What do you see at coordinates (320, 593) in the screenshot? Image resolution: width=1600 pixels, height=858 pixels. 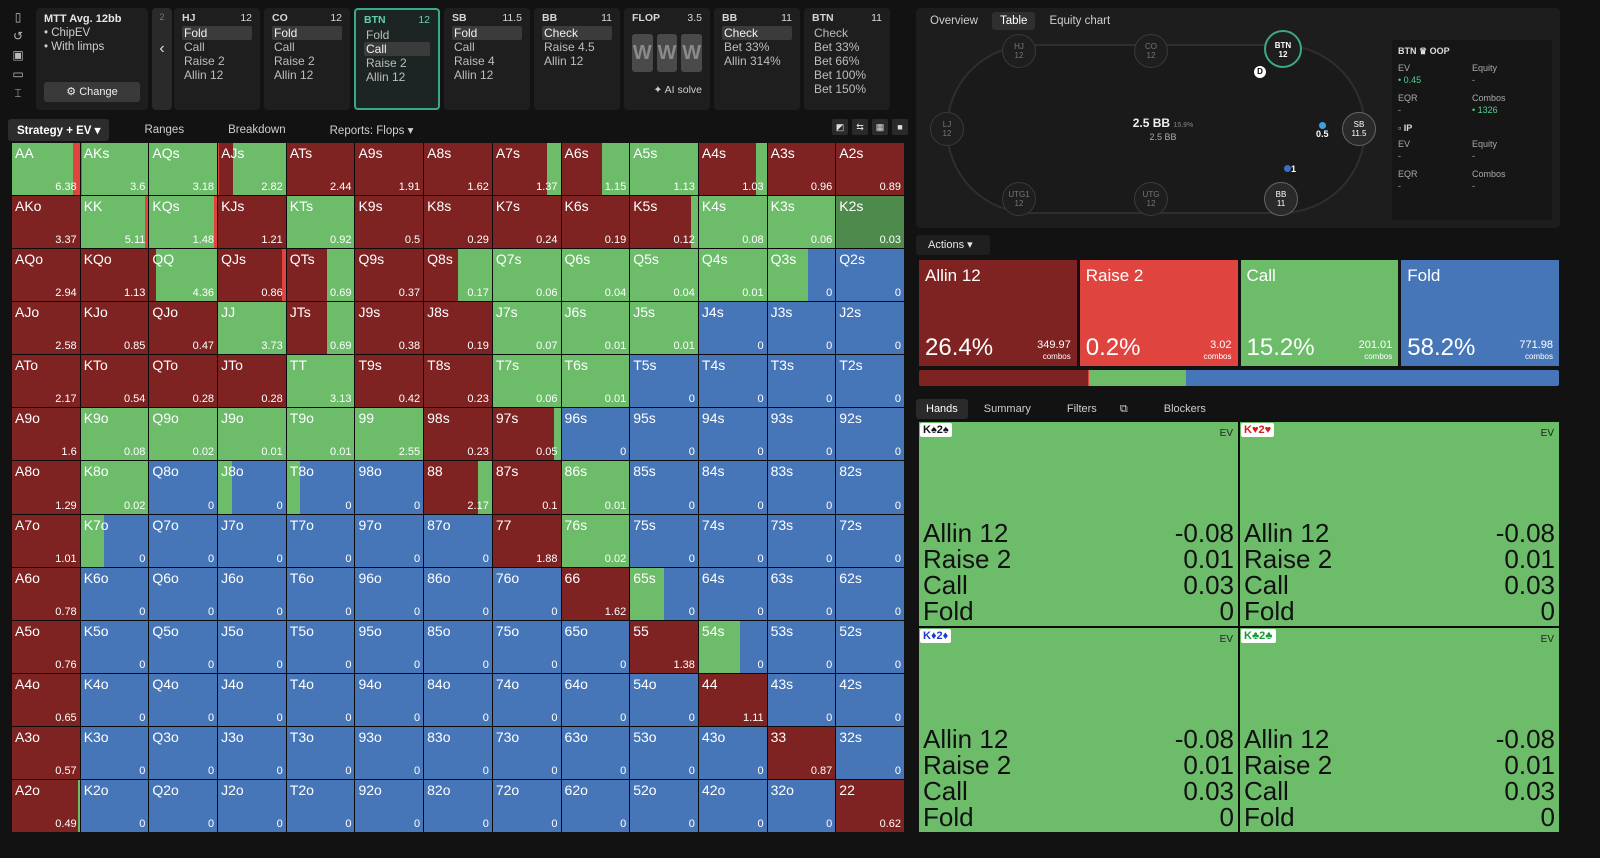 I see `hand-cell: T6o 0` at bounding box center [320, 593].